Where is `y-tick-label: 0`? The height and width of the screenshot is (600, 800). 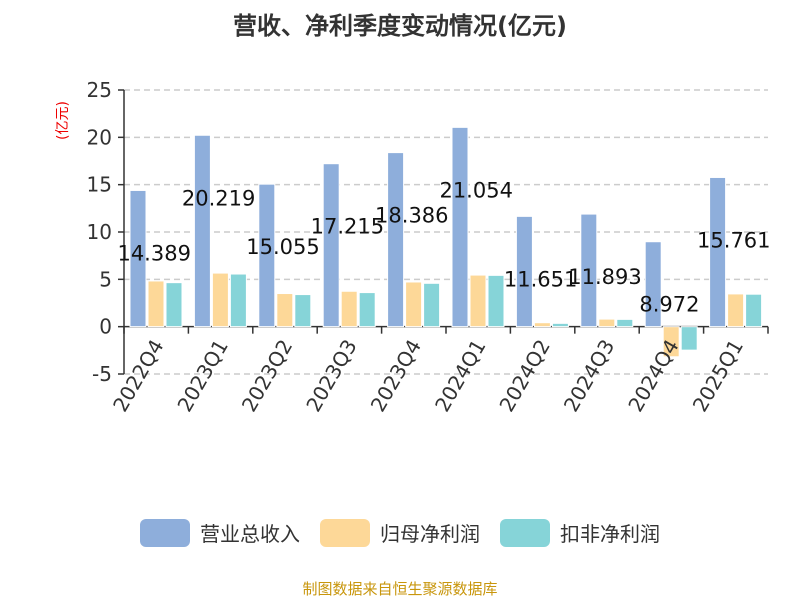 y-tick-label: 0 is located at coordinates (105, 327).